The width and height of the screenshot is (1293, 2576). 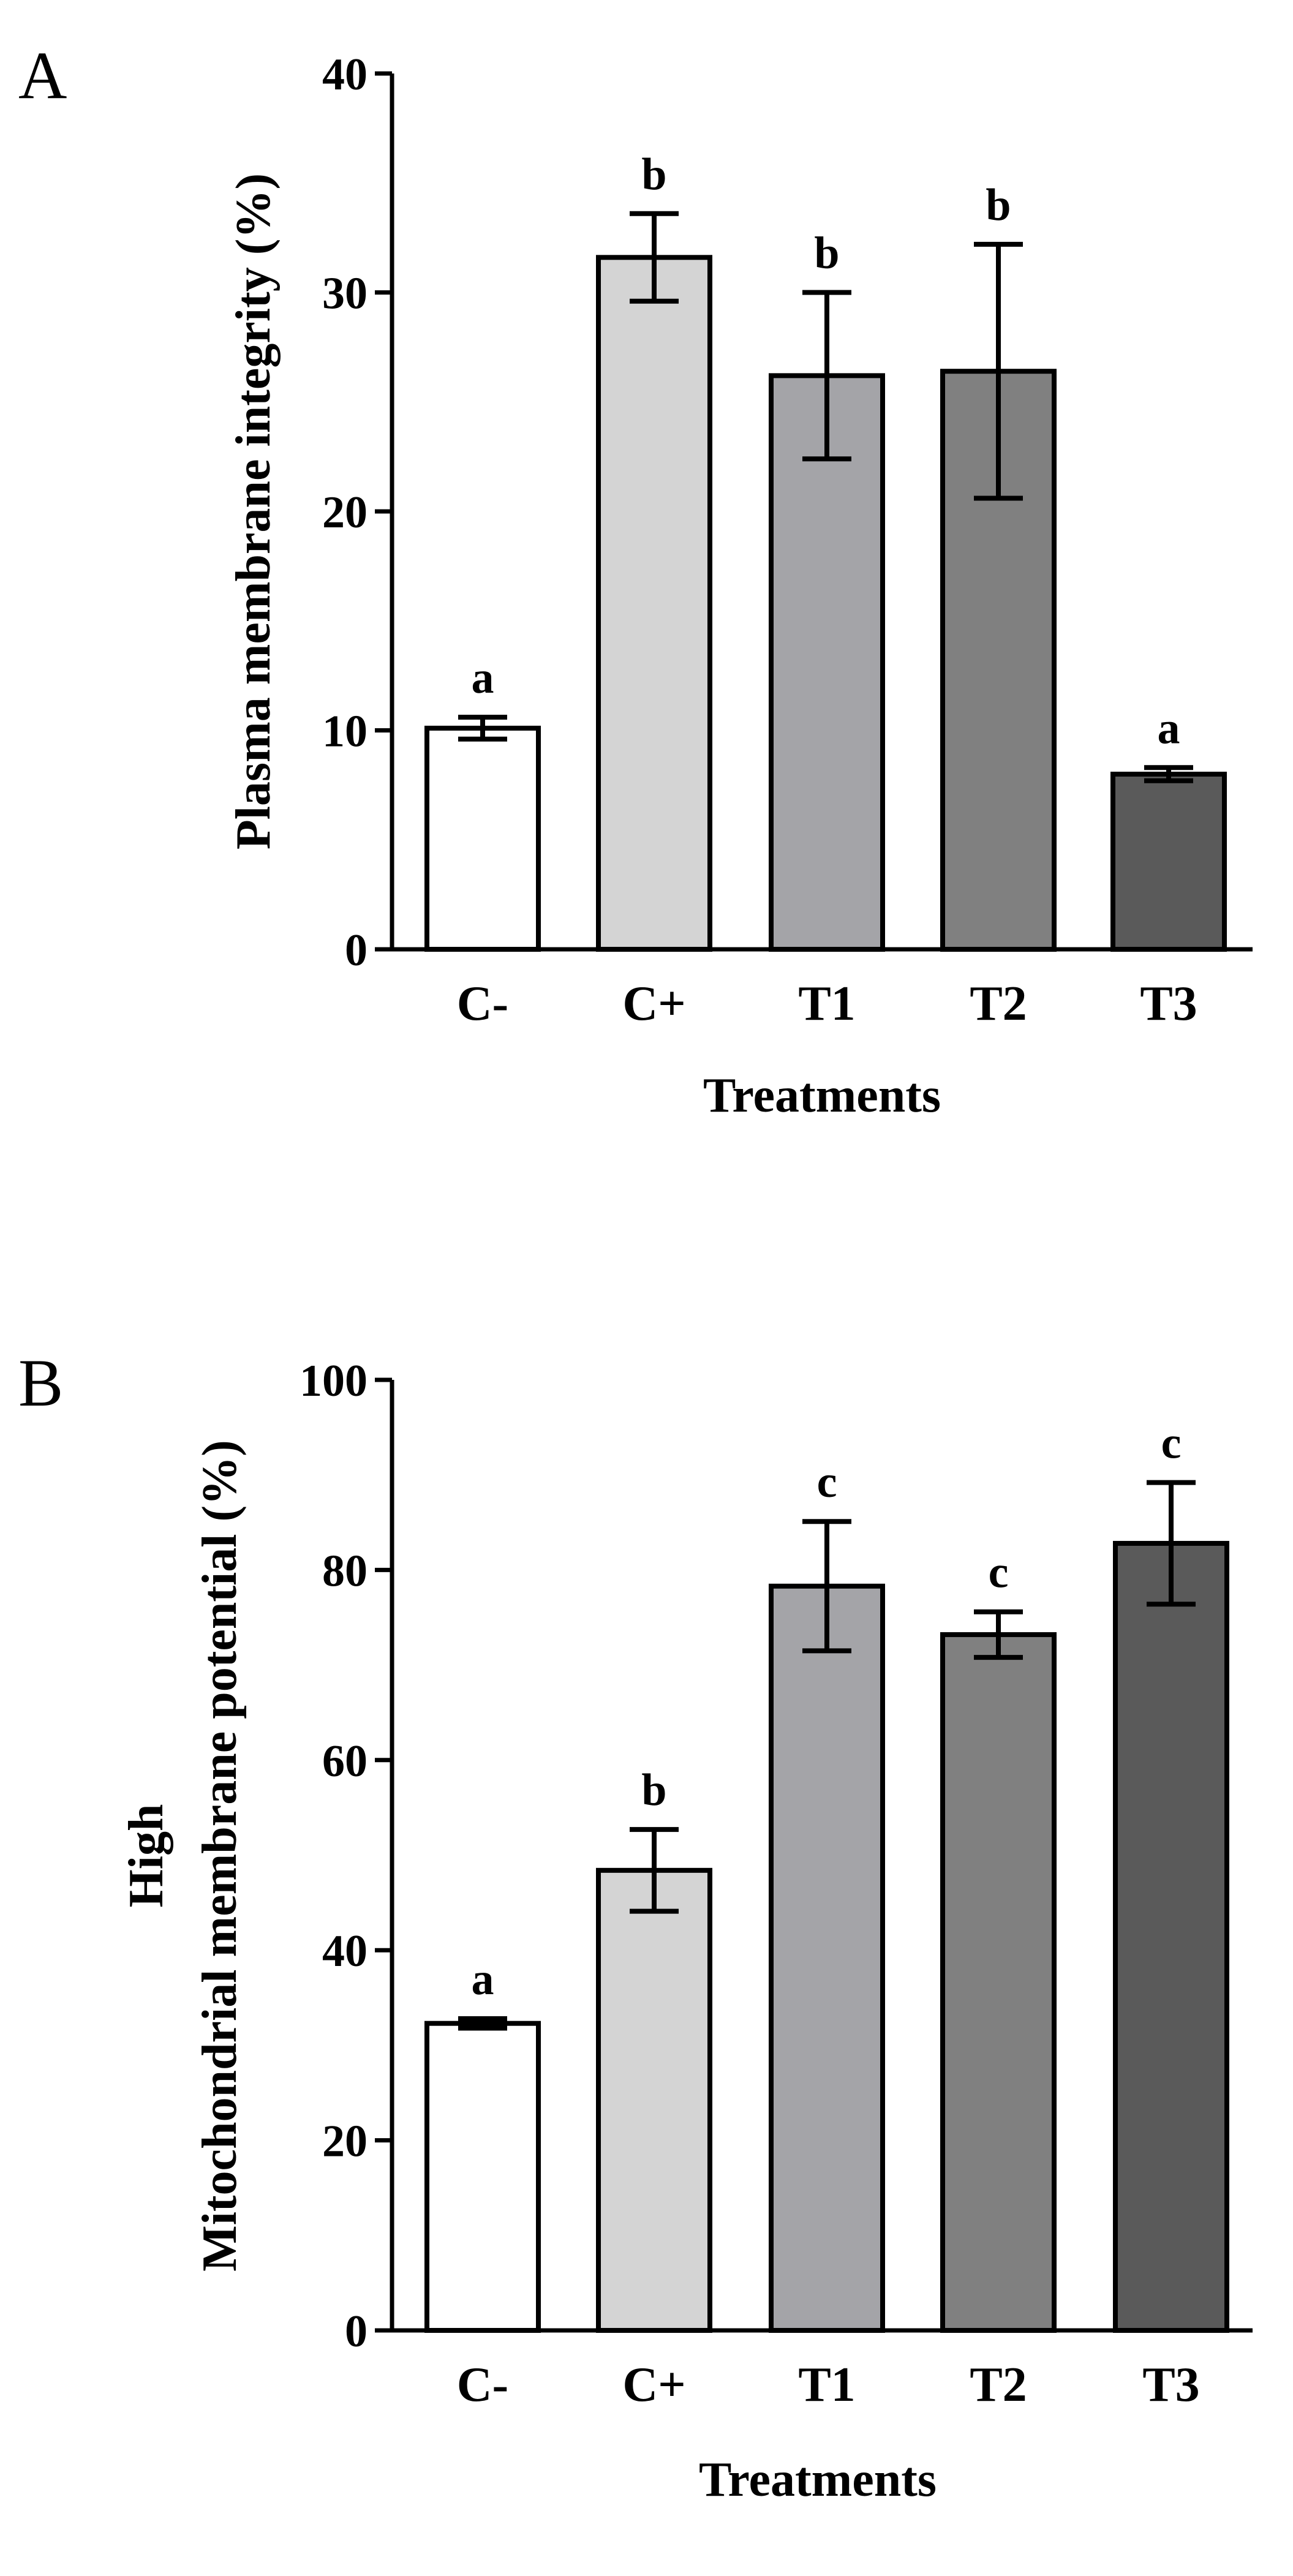 What do you see at coordinates (818, 2480) in the screenshot?
I see `panel-b-x-axis-title: Treatments` at bounding box center [818, 2480].